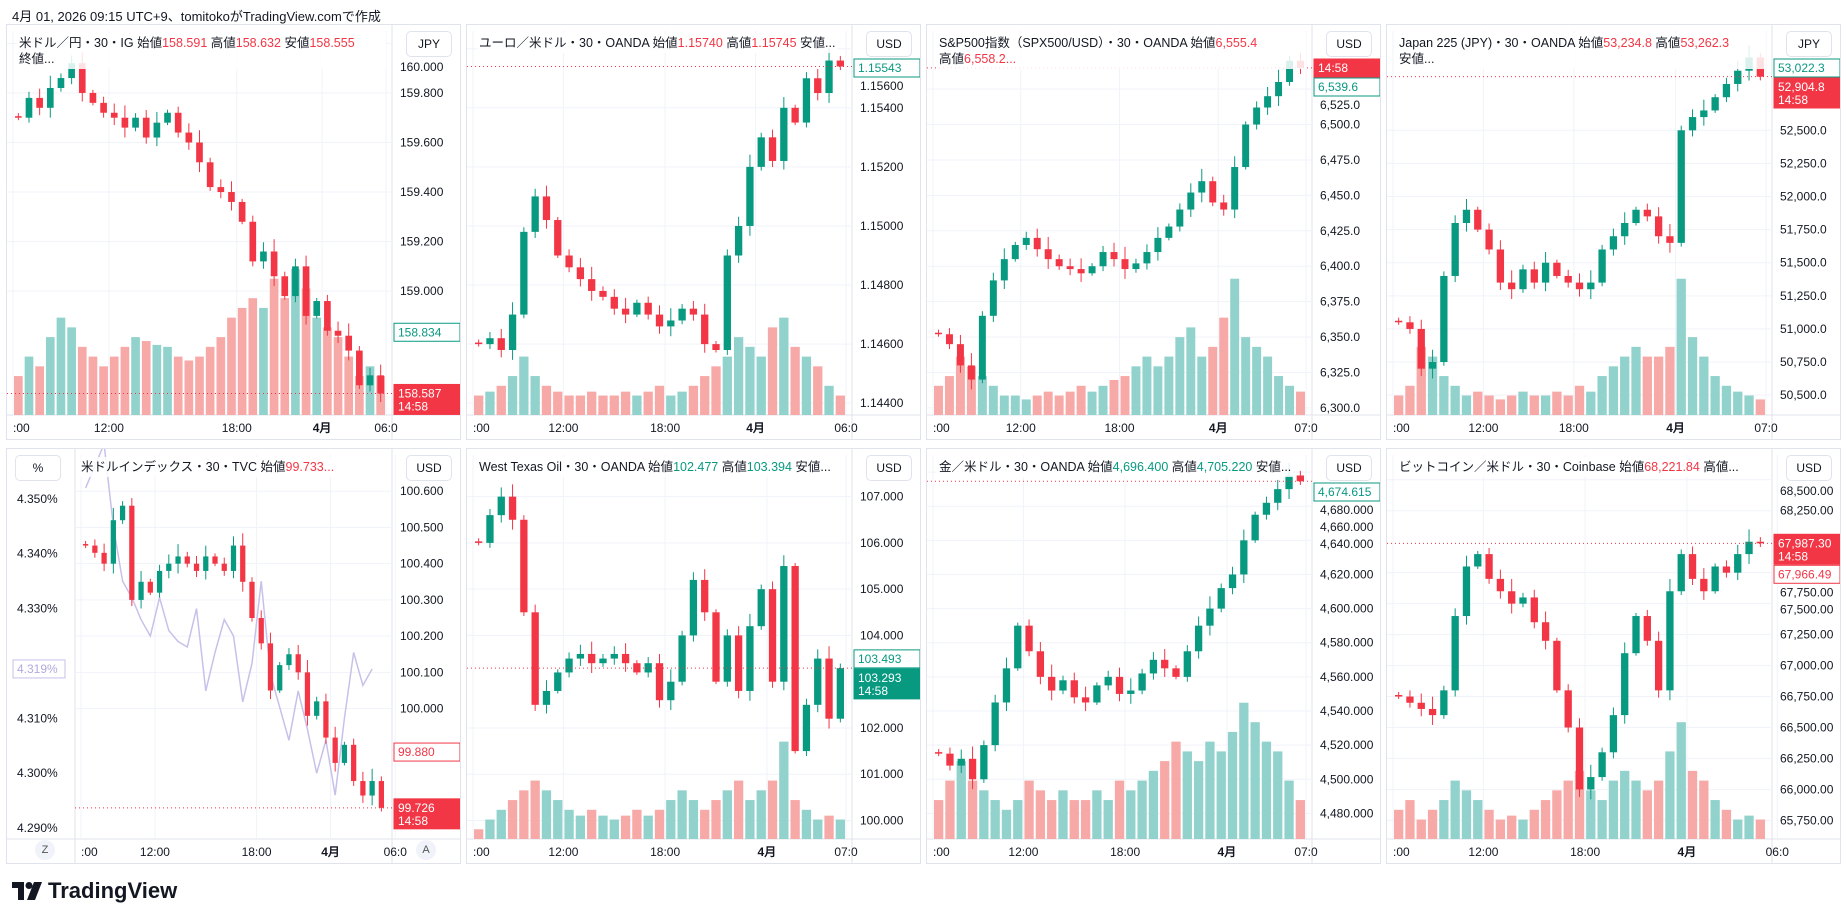  Describe the element at coordinates (882, 108) in the screenshot. I see `price-tick-label: 1.15400` at that location.